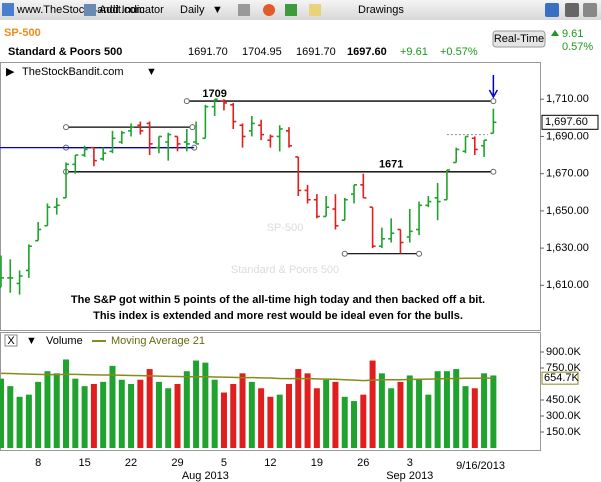 Image resolution: width=601 pixels, height=482 pixels. I want to click on tool-icon, so click(244, 10).